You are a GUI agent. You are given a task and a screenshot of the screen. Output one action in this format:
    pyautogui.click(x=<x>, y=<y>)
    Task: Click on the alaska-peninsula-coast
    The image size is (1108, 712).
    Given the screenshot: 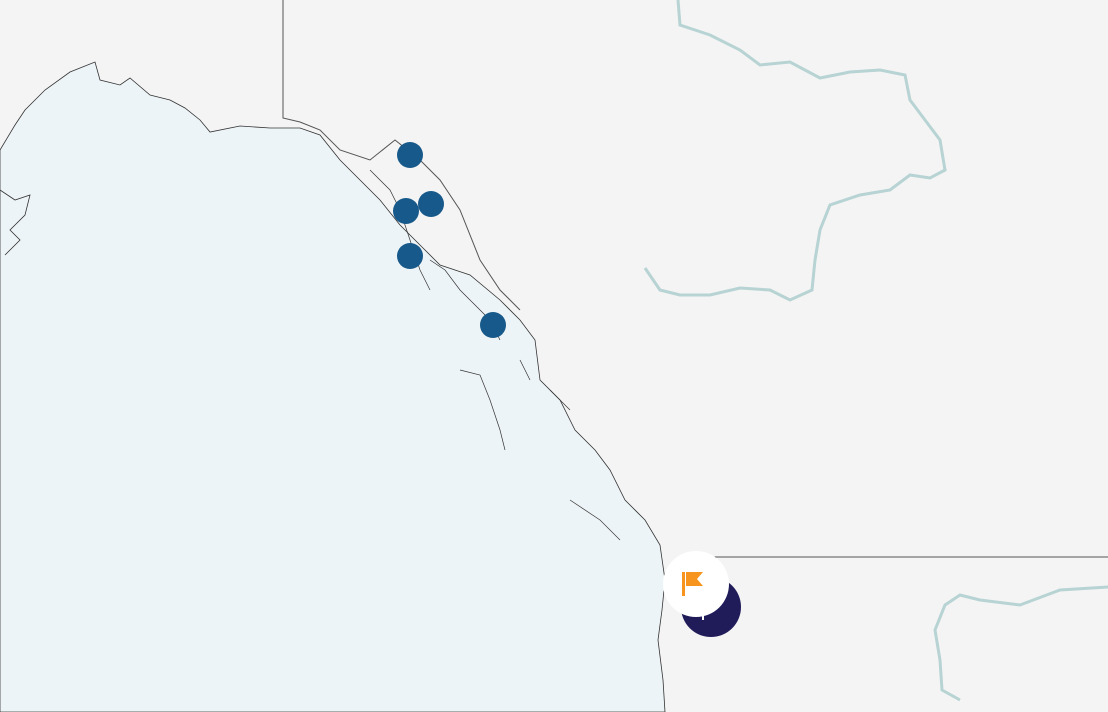 What is the action you would take?
    pyautogui.click(x=15, y=222)
    